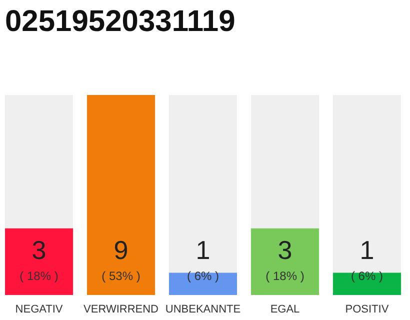  Describe the element at coordinates (121, 310) in the screenshot. I see `x-tick-label: VERWIRREND` at that location.